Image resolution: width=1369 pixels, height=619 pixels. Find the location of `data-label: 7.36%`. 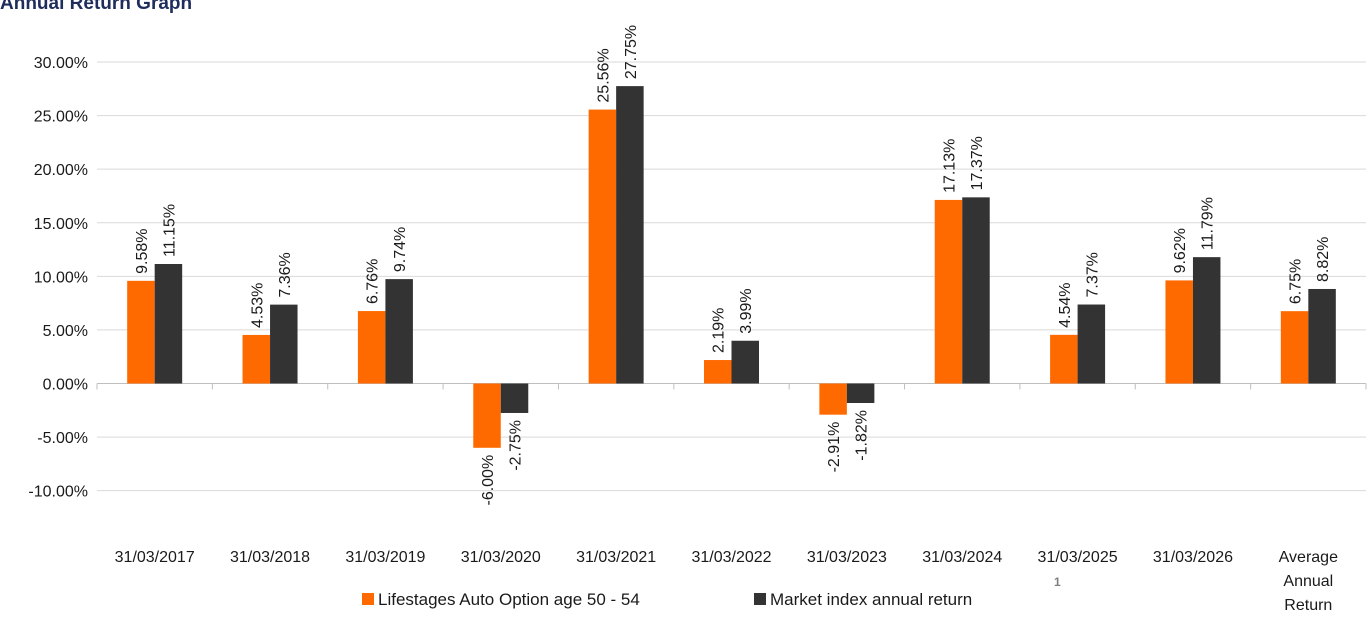

data-label: 7.36% is located at coordinates (285, 274).